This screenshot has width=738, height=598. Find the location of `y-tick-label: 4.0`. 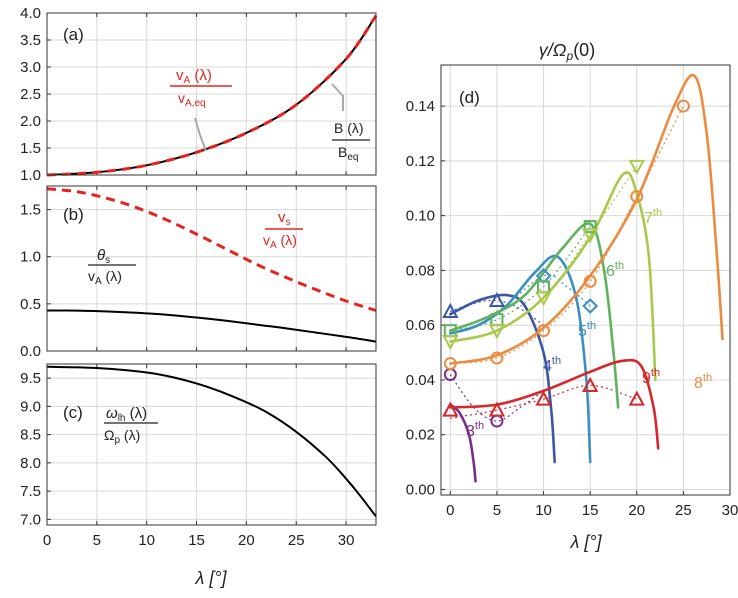

y-tick-label: 4.0 is located at coordinates (30, 13).